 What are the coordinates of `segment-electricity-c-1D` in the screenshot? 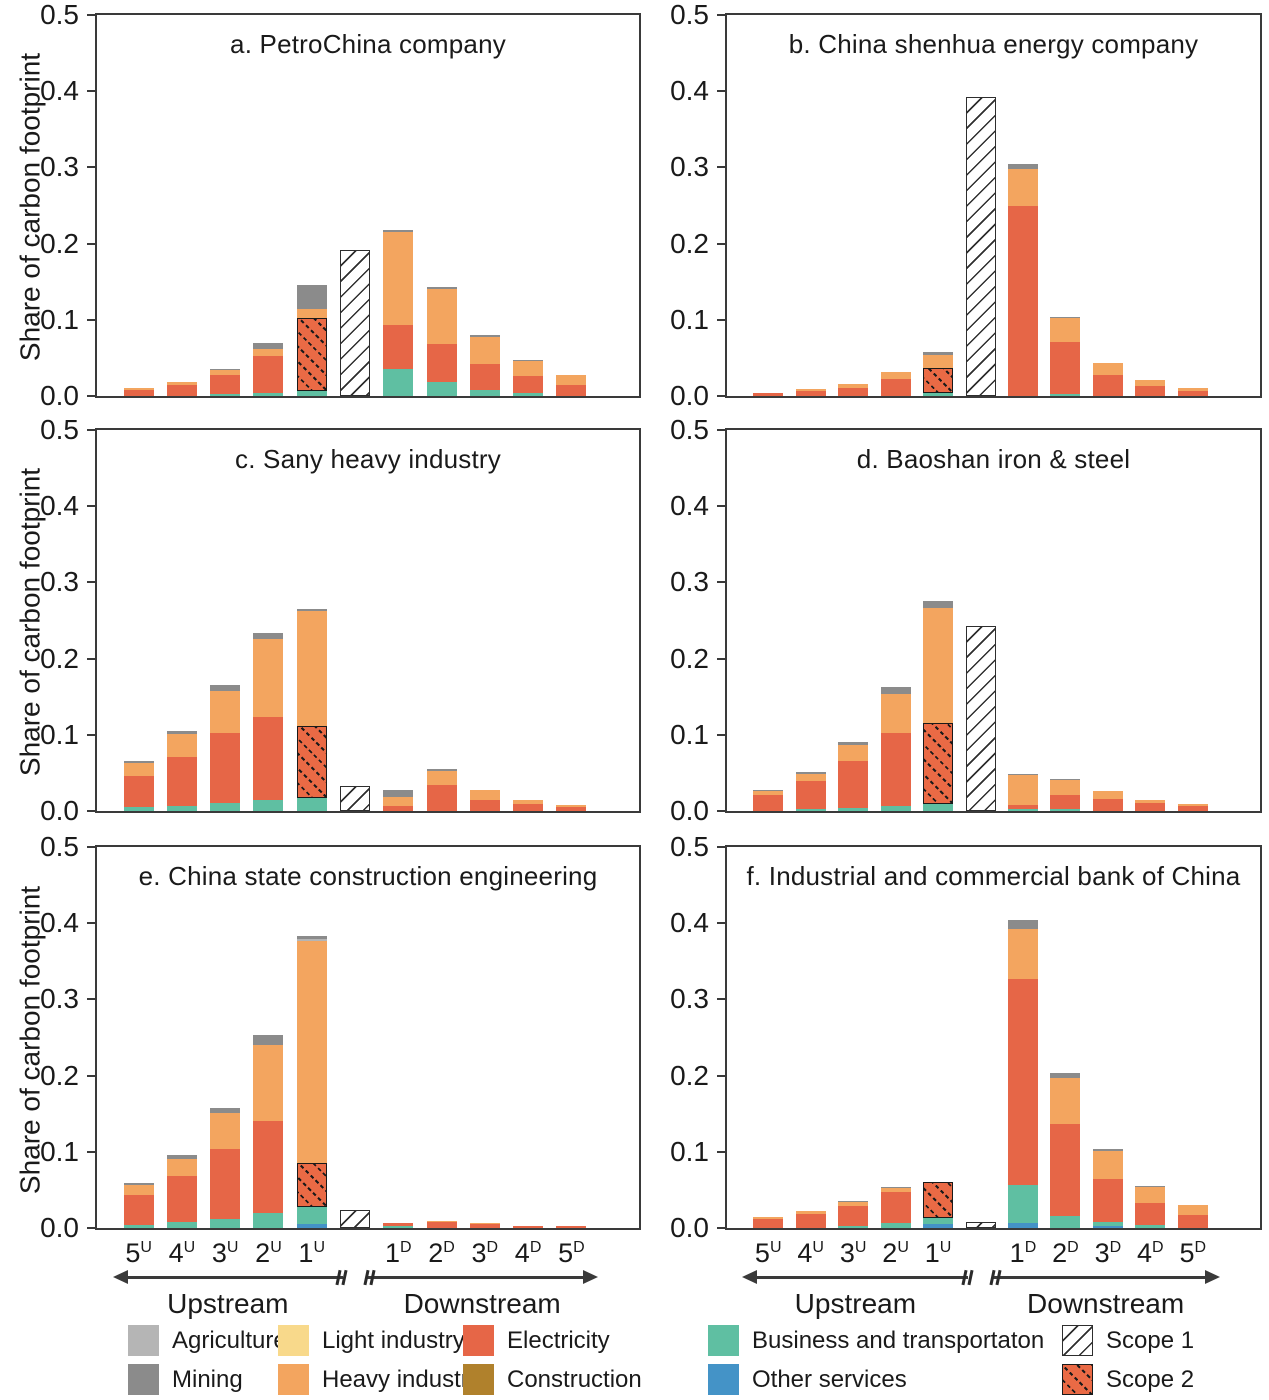 It's located at (398, 808).